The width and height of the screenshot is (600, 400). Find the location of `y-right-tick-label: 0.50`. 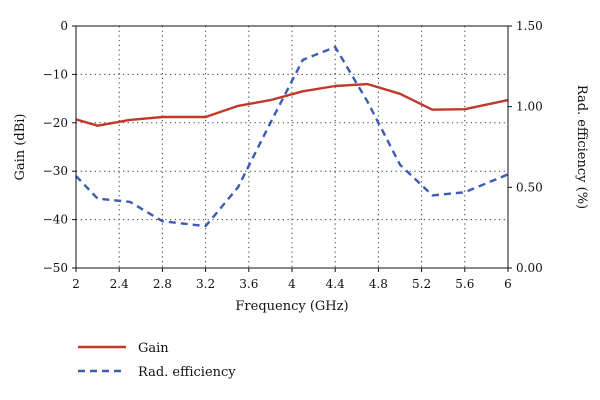

y-right-tick-label: 0.50 is located at coordinates (529, 187).